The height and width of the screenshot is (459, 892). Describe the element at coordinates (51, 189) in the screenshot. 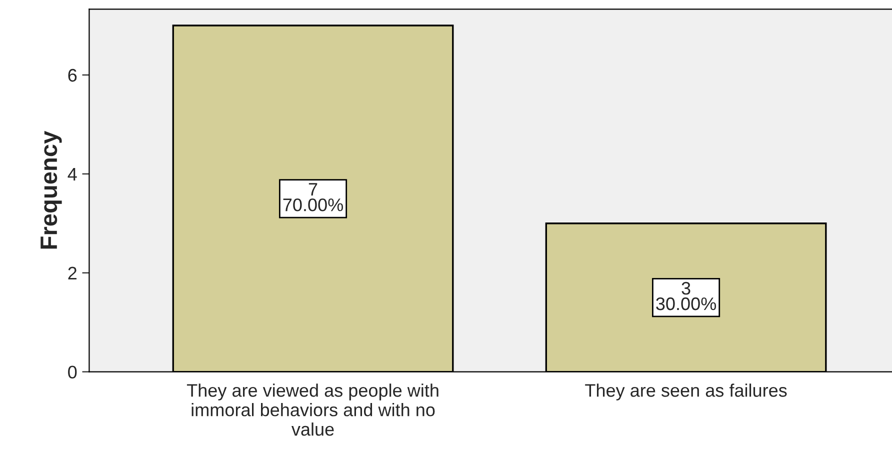

I see `y-axis-title: Frequency` at that location.